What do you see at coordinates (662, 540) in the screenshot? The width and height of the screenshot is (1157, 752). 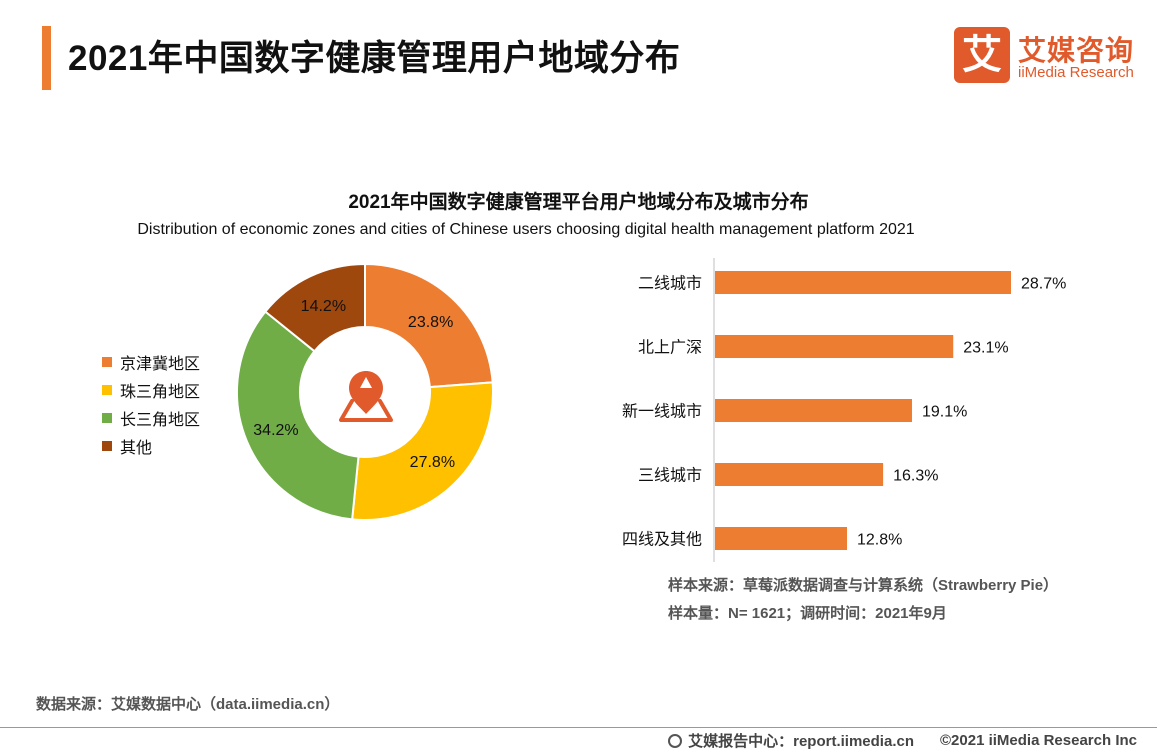 I see `bar-category-label: 四线及其他` at bounding box center [662, 540].